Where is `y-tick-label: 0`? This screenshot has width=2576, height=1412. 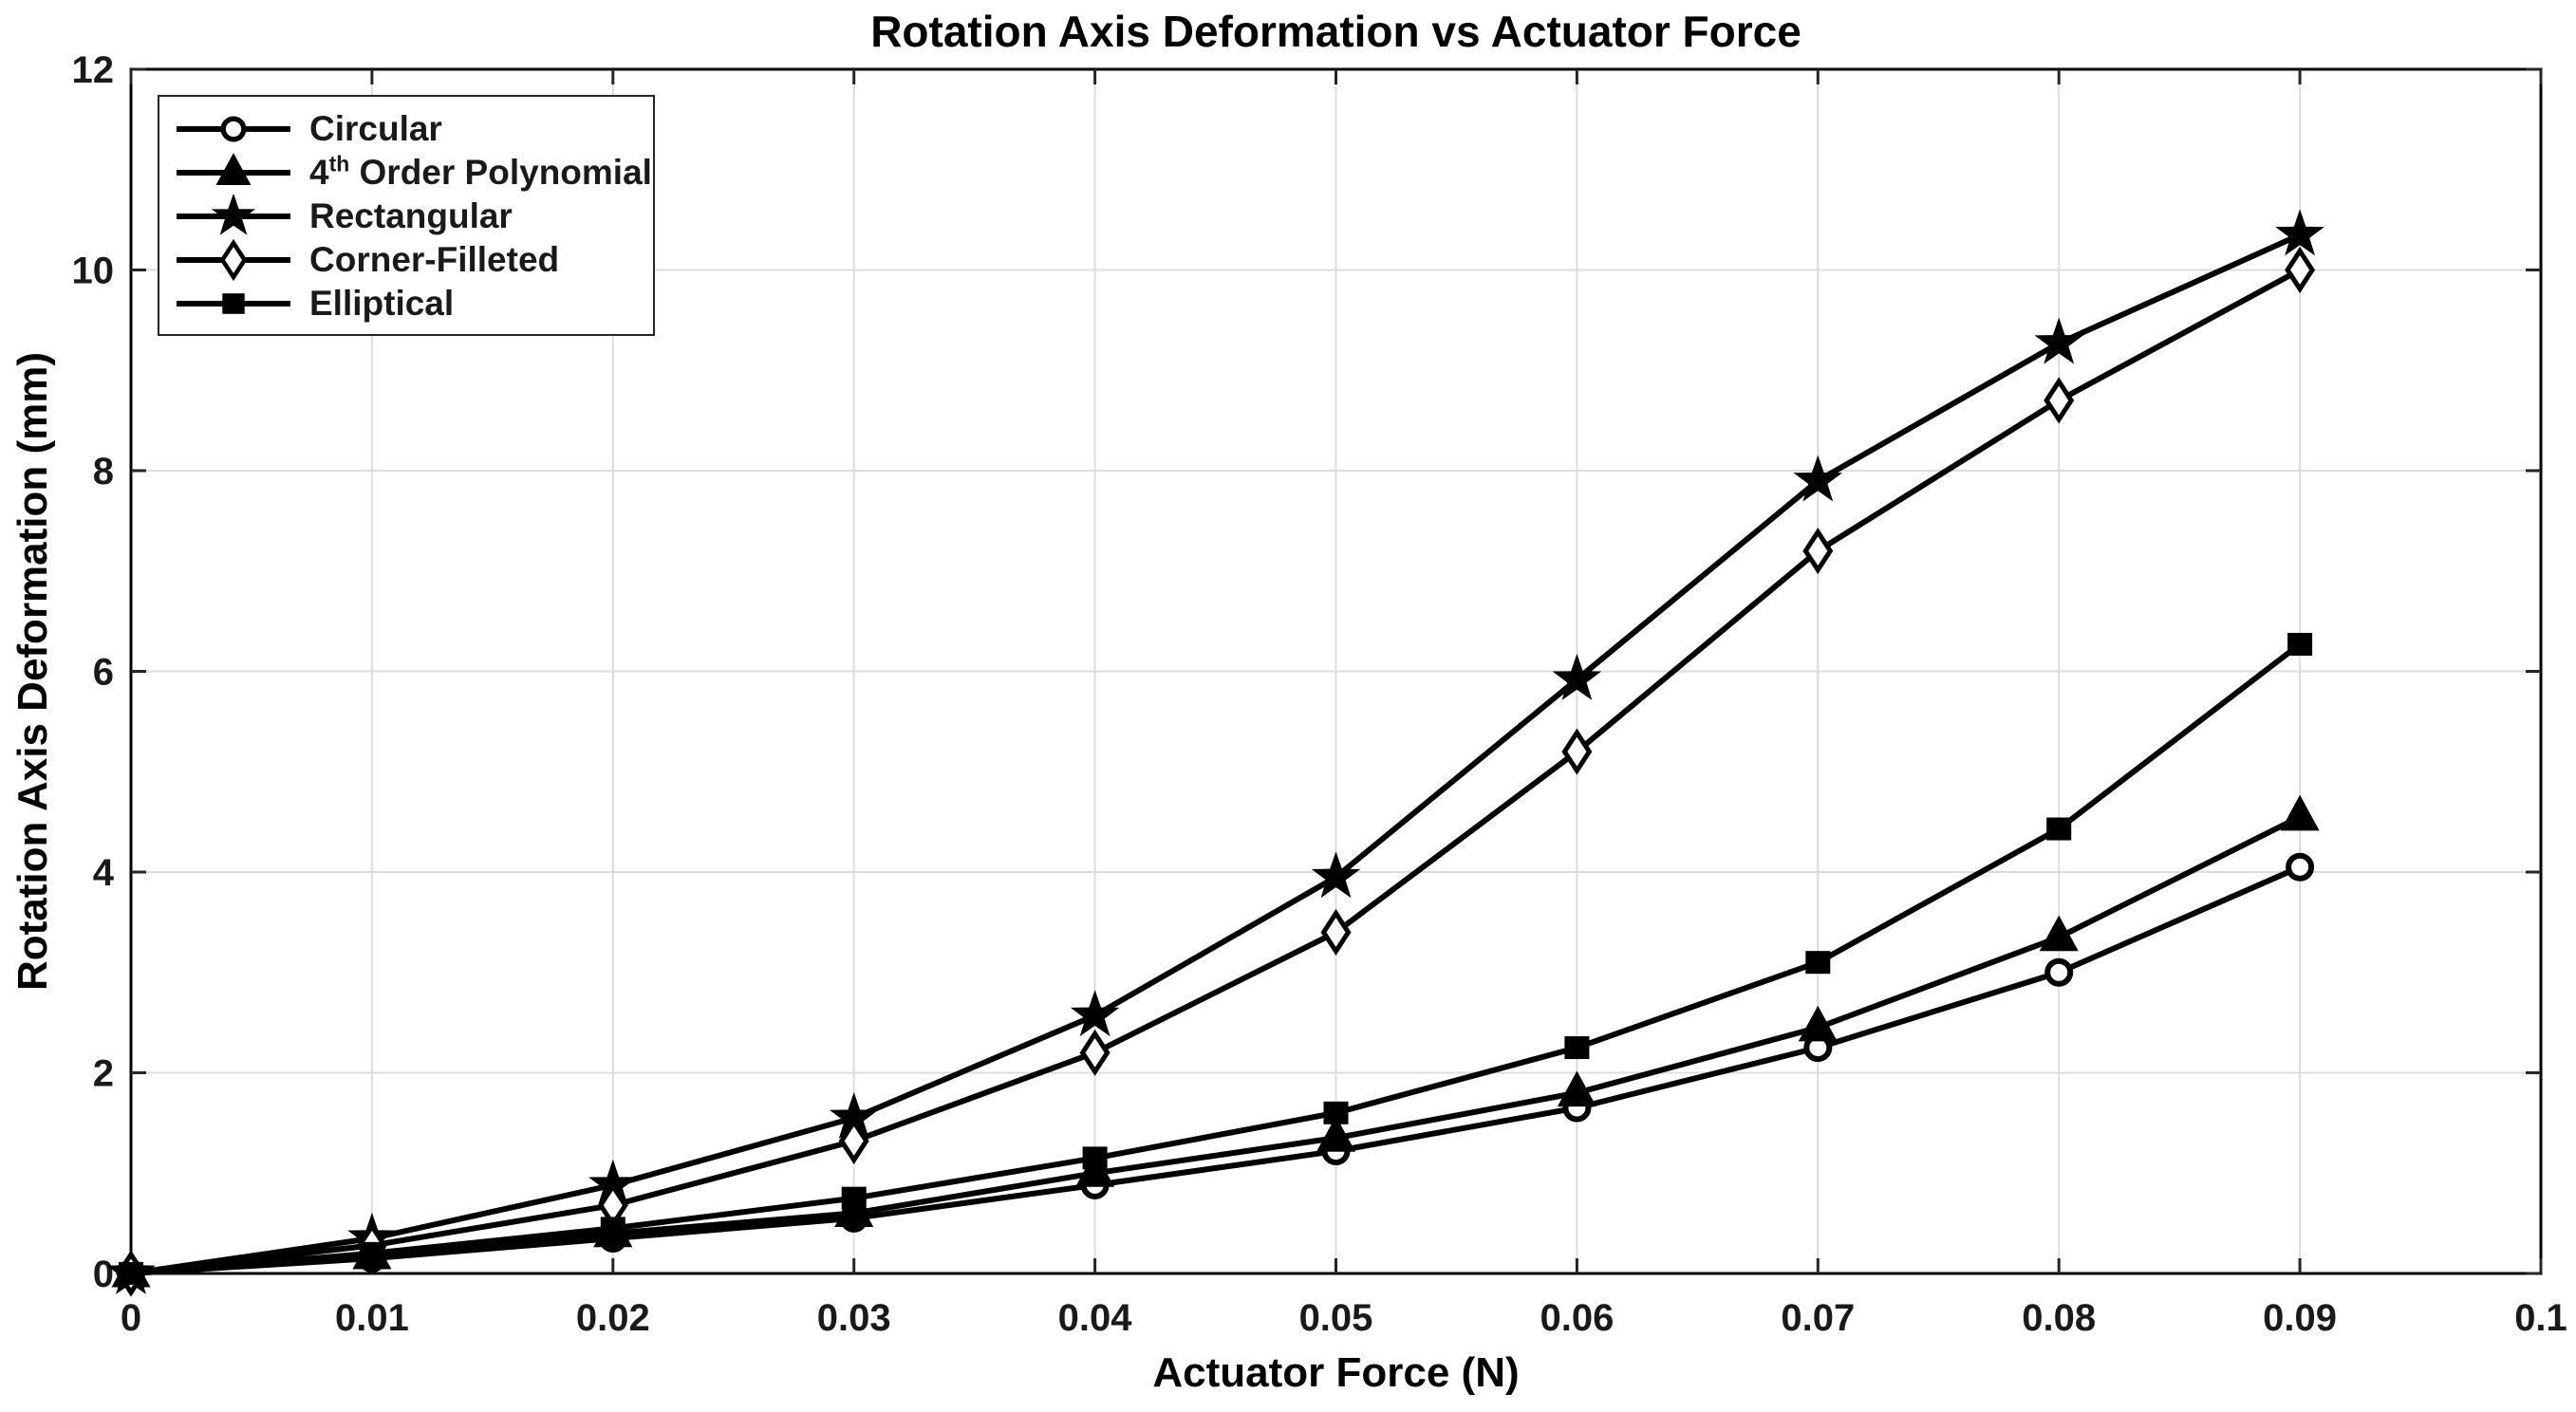
y-tick-label: 0 is located at coordinates (103, 1274).